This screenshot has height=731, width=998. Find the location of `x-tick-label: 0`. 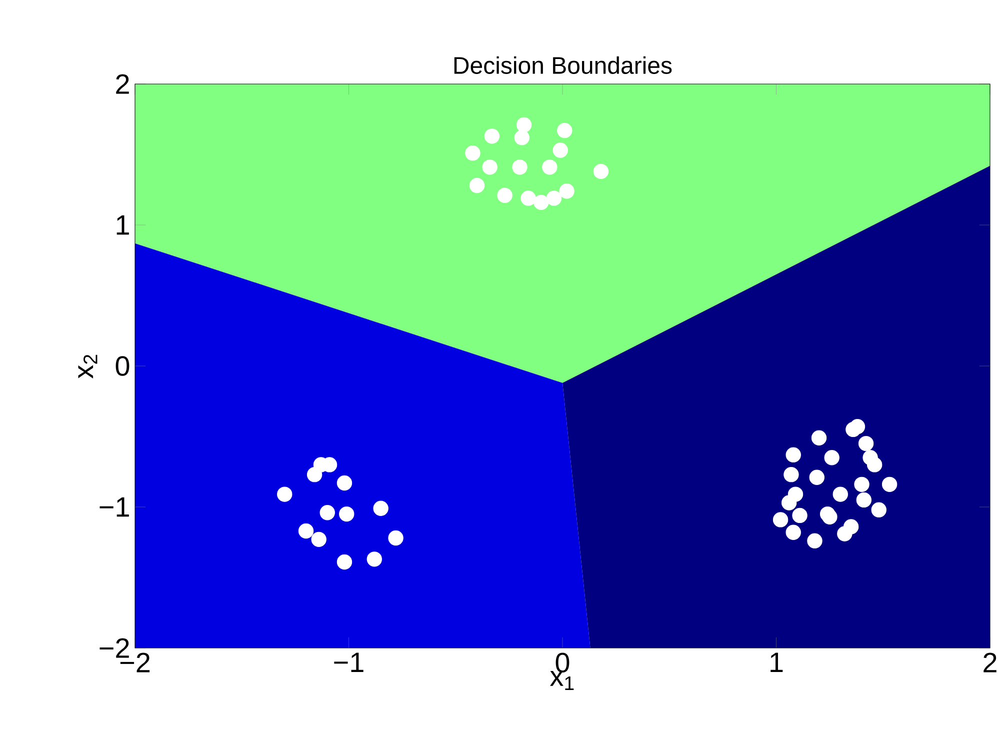

x-tick-label: 0 is located at coordinates (563, 662).